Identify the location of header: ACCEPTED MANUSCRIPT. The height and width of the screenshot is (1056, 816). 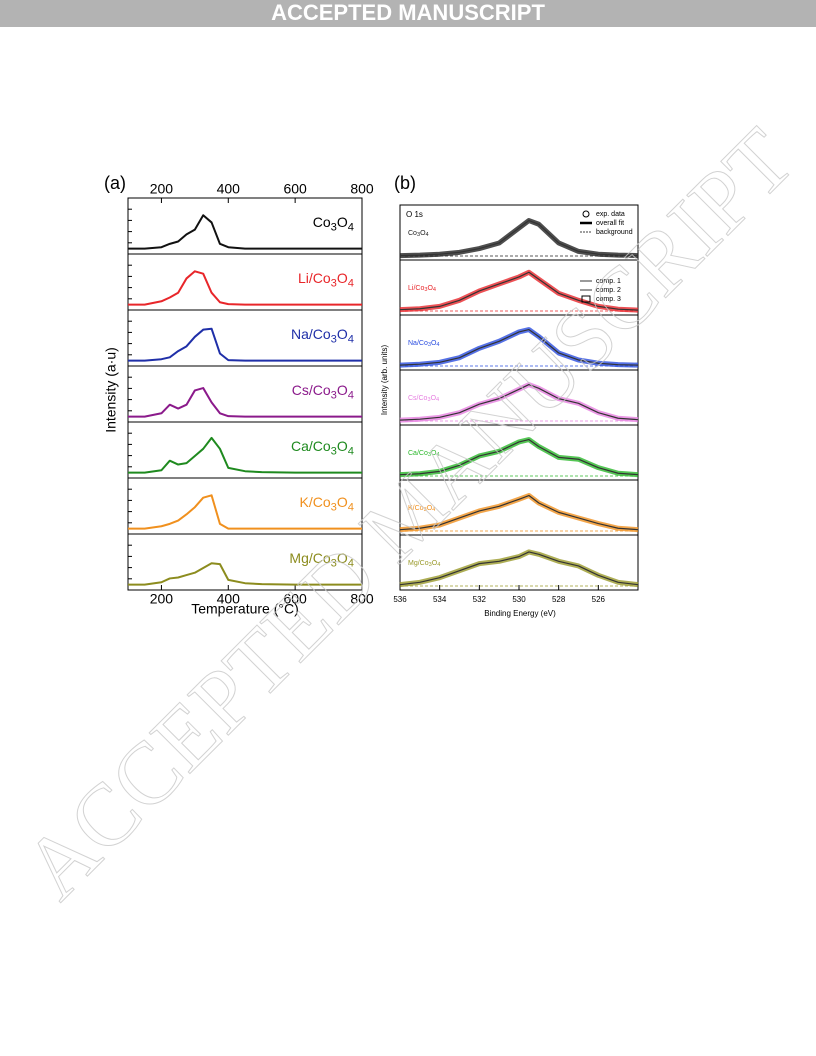
(408, 12).